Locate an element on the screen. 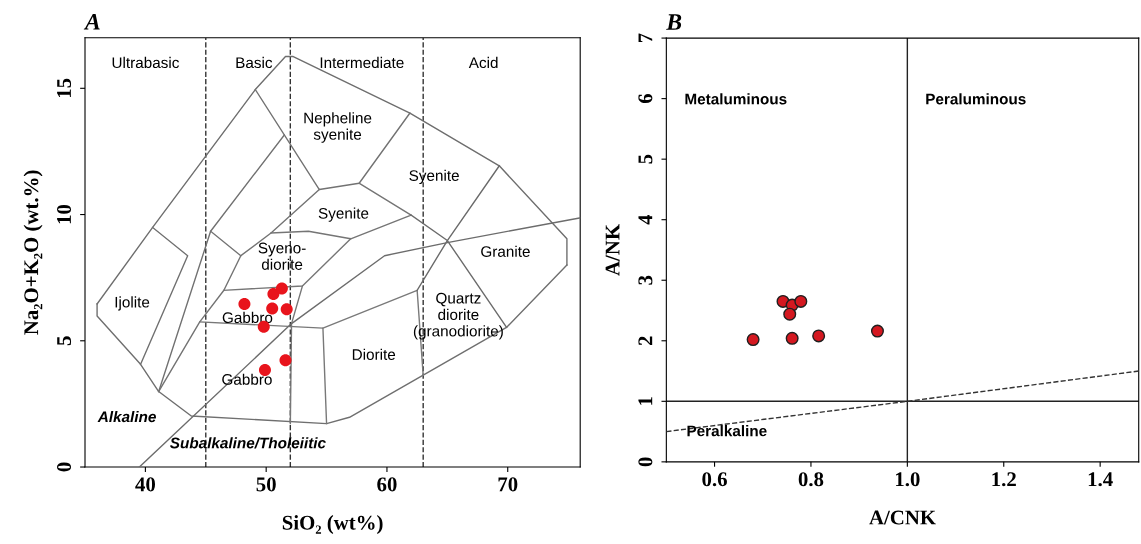 This screenshot has width=1141, height=544. x-tick-label: 40 is located at coordinates (145, 484).